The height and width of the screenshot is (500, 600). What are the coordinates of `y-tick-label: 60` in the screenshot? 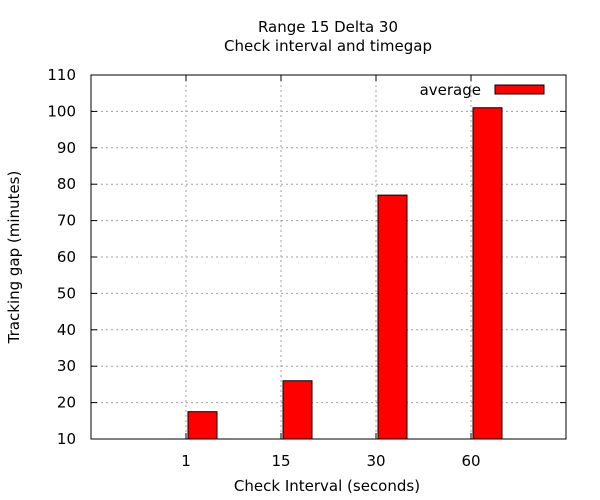 It's located at (66, 257).